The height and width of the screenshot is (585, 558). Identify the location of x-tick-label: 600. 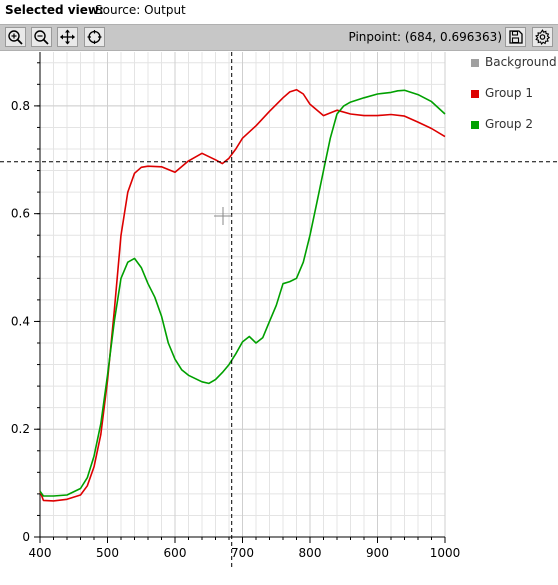
(175, 553).